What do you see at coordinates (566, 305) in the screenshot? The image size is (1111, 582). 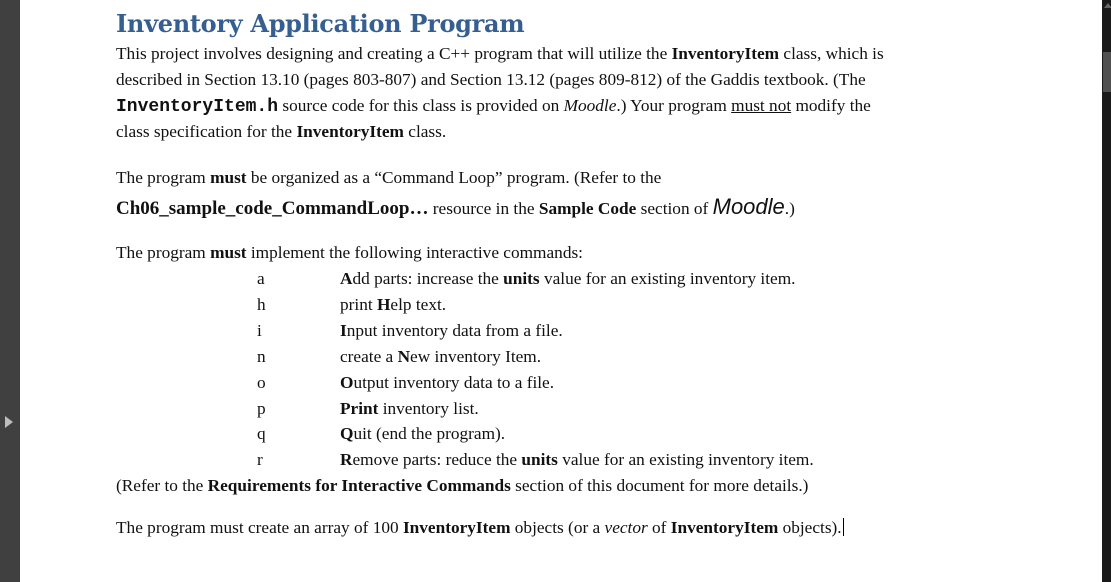 I see `command-row: h print Help text.` at bounding box center [566, 305].